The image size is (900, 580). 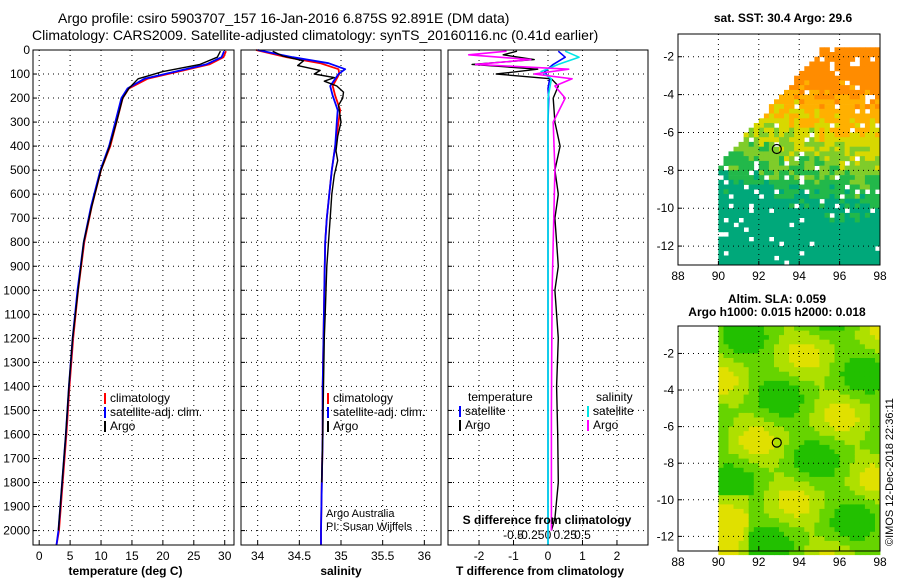 What do you see at coordinates (719, 276) in the screenshot?
I see `sst_map-xtick-label: 90` at bounding box center [719, 276].